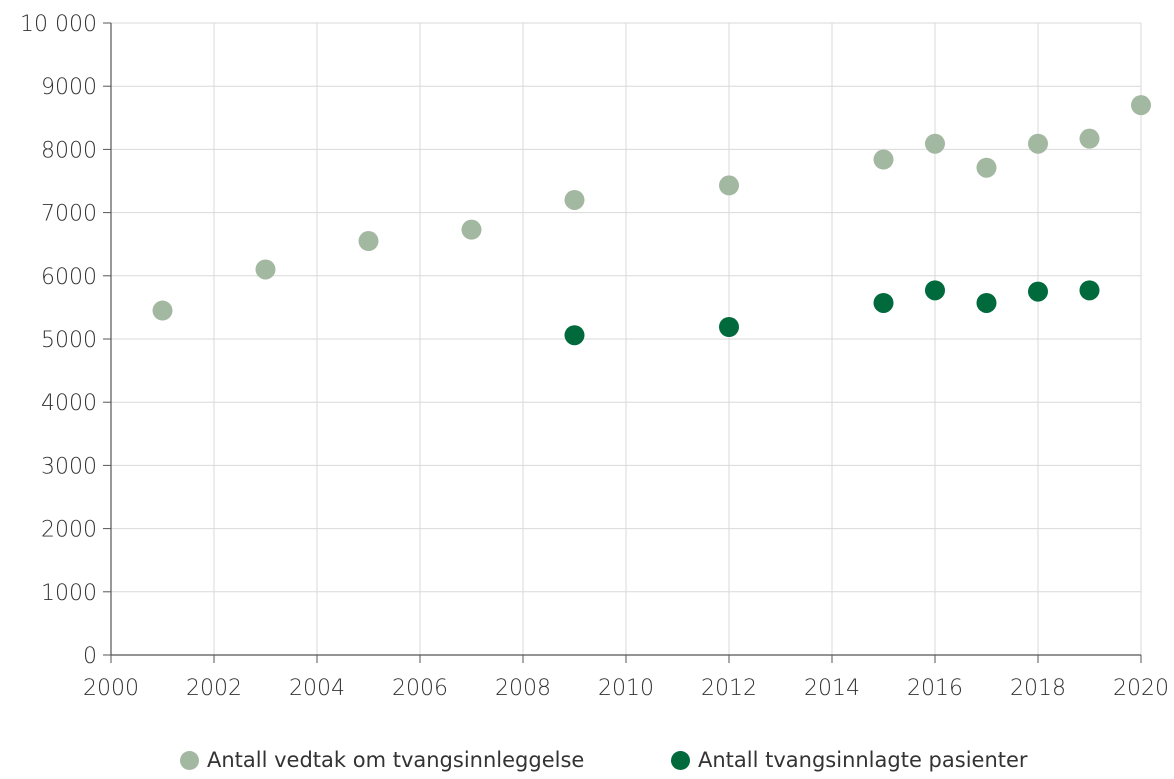  What do you see at coordinates (69, 593) in the screenshot?
I see `y-tick-label: 1000` at bounding box center [69, 593].